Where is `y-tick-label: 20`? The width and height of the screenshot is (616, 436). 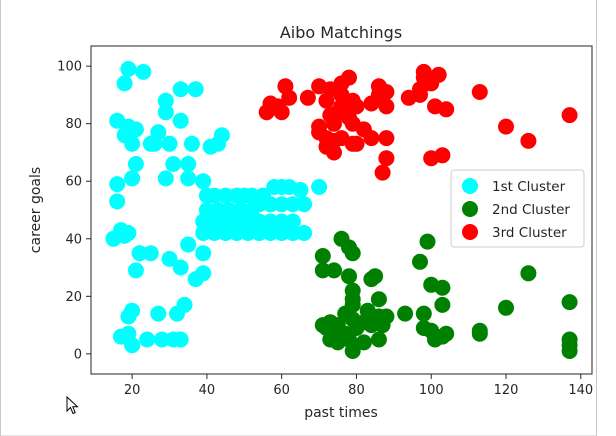
y-tick-label: 20 is located at coordinates (73, 297).